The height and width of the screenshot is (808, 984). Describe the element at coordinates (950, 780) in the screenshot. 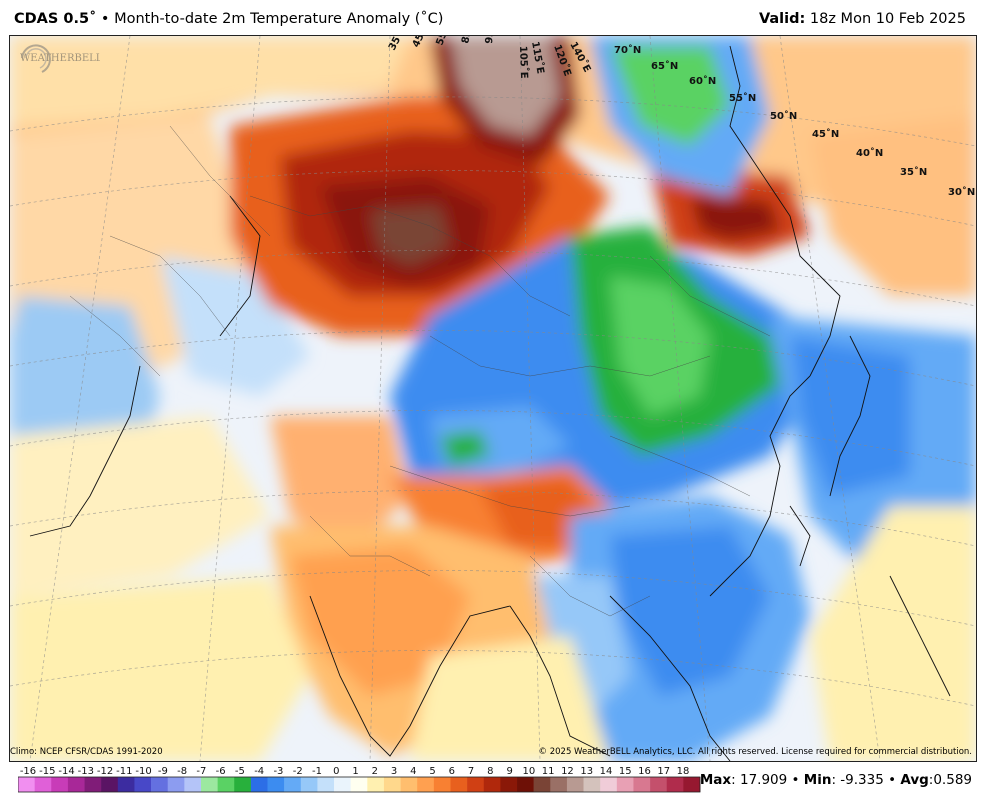

I see `avg-value: :0.589` at that location.